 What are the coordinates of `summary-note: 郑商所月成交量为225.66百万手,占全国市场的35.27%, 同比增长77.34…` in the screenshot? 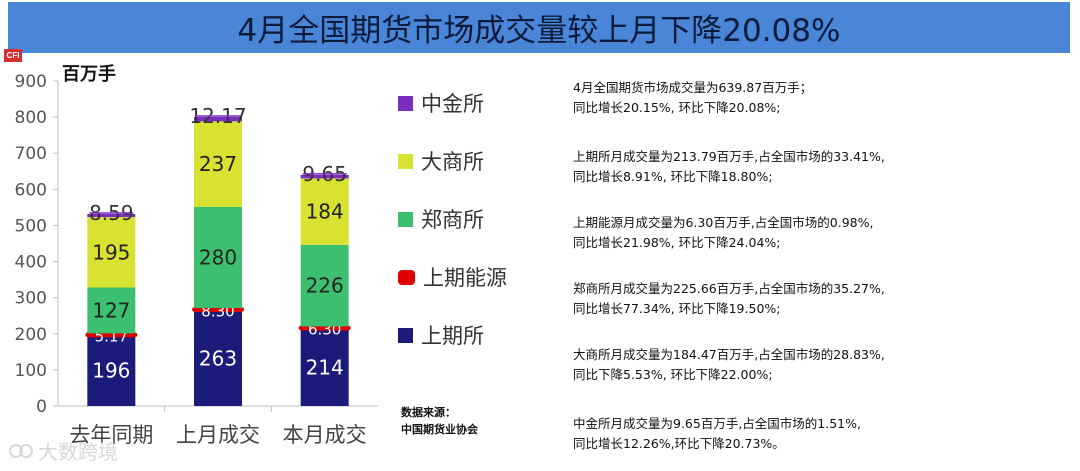 It's located at (729, 299).